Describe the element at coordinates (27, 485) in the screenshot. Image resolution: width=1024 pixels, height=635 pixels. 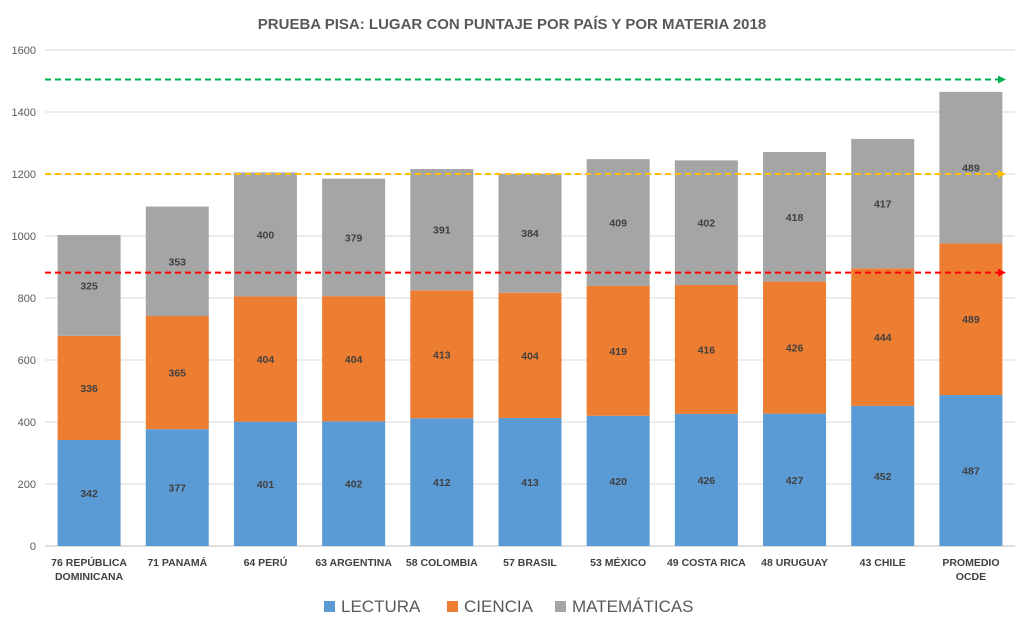
I see `y-tick-label: 200` at that location.